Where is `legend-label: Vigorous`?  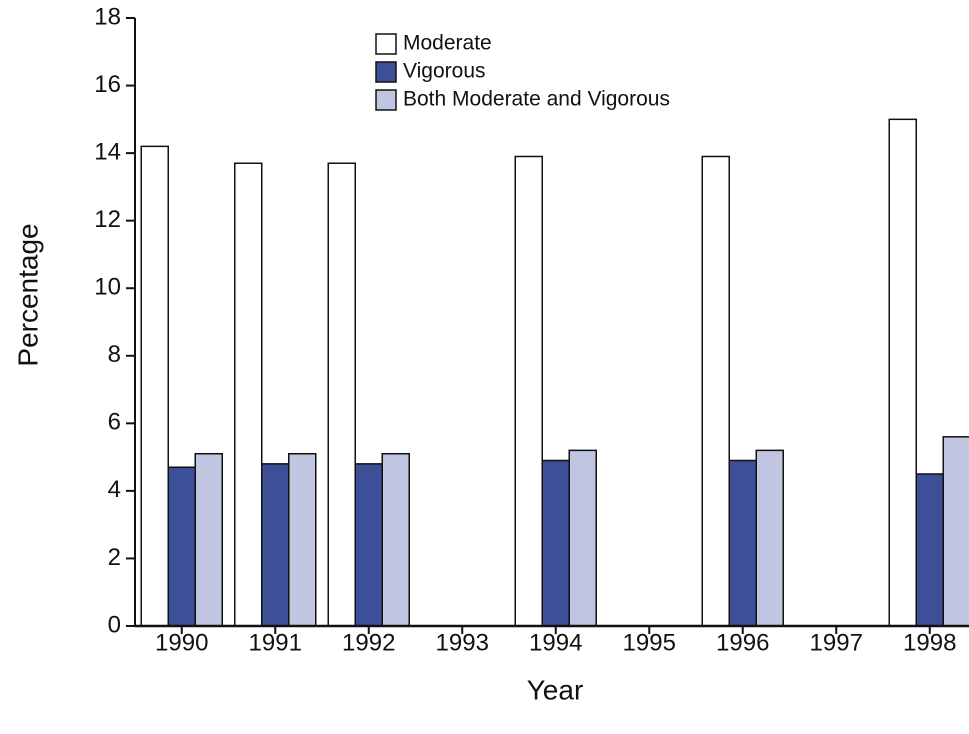 legend-label: Vigorous is located at coordinates (444, 71).